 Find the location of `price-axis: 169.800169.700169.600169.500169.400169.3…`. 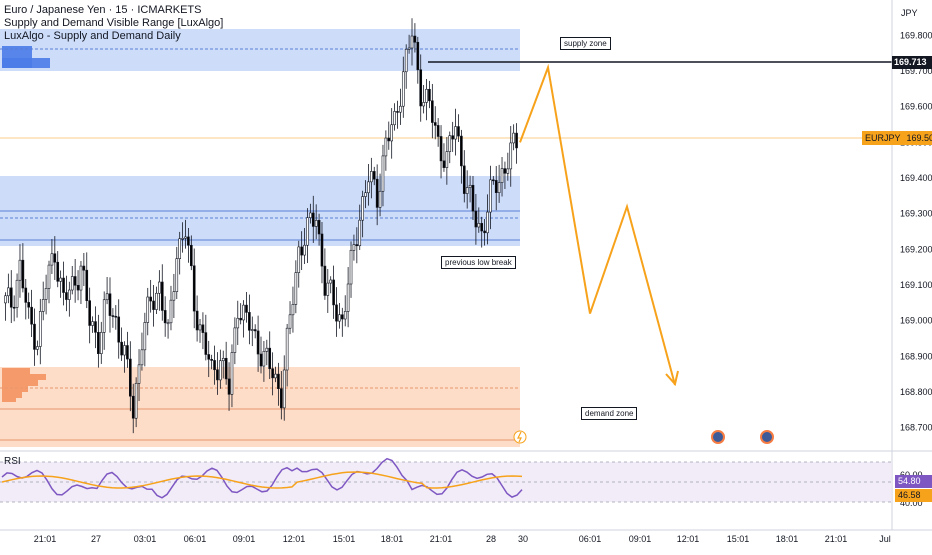

price-axis: 169.800169.700169.600169.500169.400169.3… is located at coordinates (916, 231).